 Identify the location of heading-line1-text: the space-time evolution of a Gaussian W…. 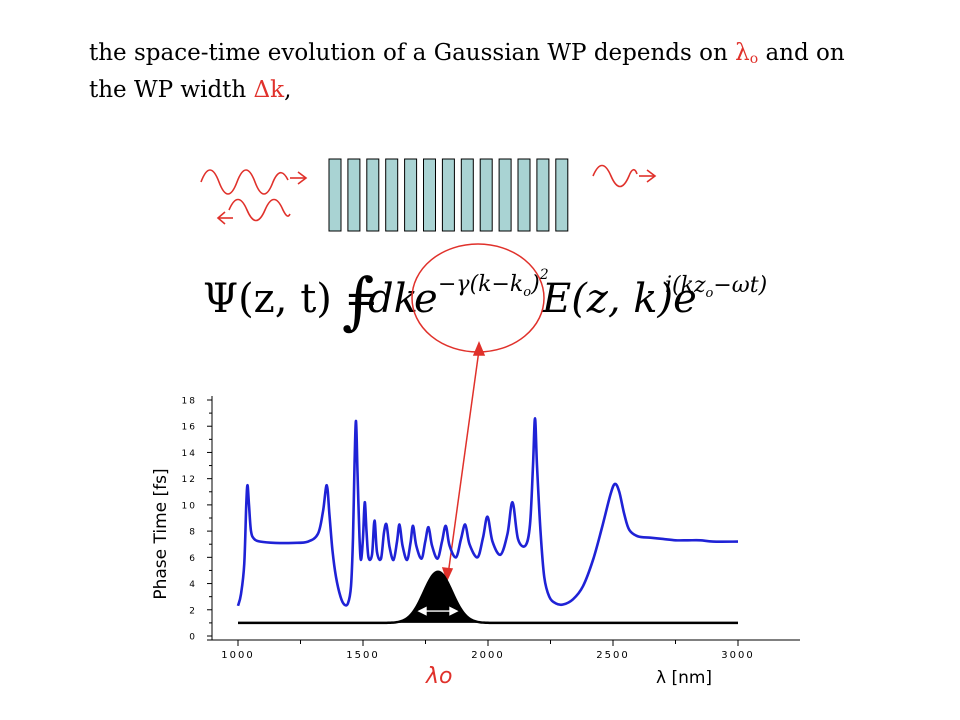
(412, 53).